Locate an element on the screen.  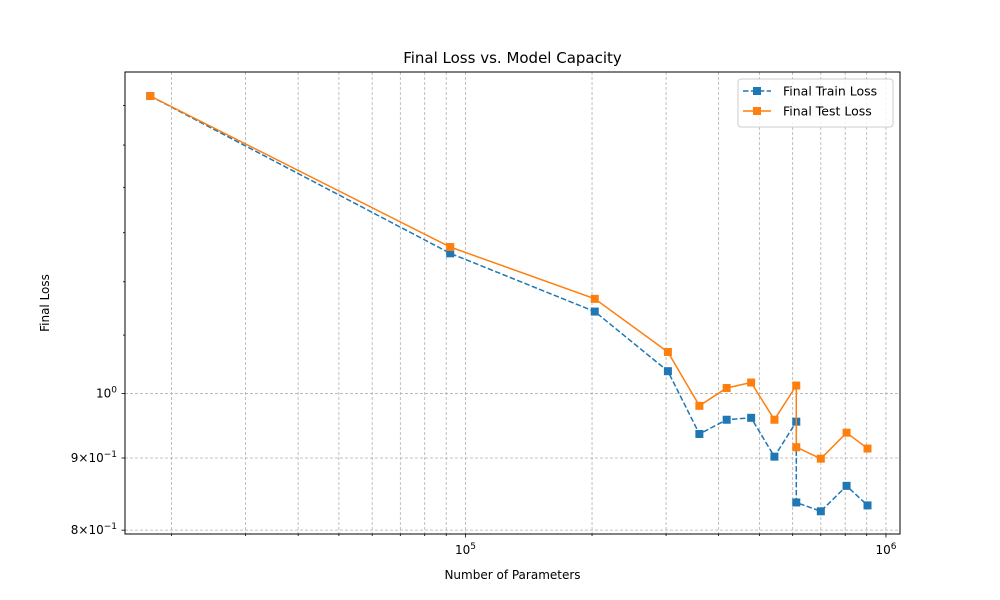
x-tick-label: 105 is located at coordinates (465, 549).